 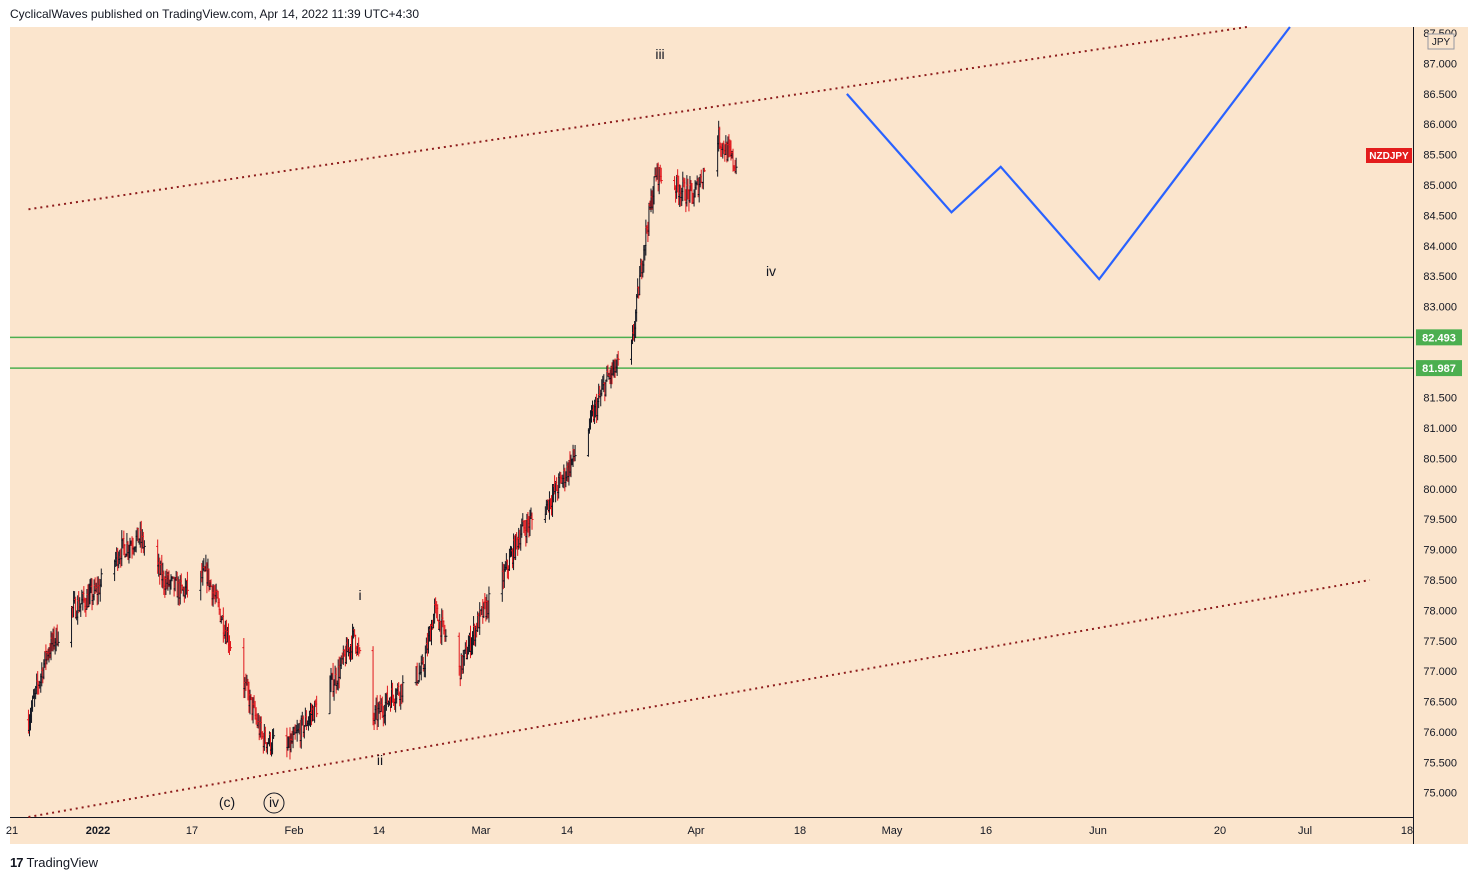 What do you see at coordinates (1440, 733) in the screenshot?
I see `price-tick-label: 76.000` at bounding box center [1440, 733].